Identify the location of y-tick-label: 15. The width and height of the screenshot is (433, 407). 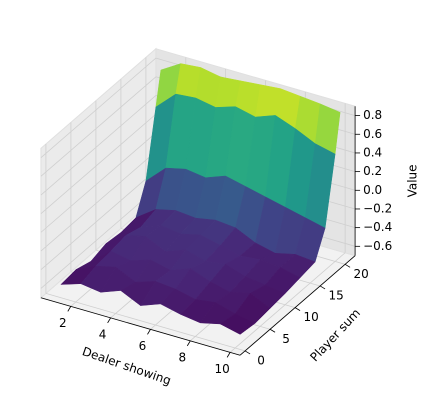
(335, 295).